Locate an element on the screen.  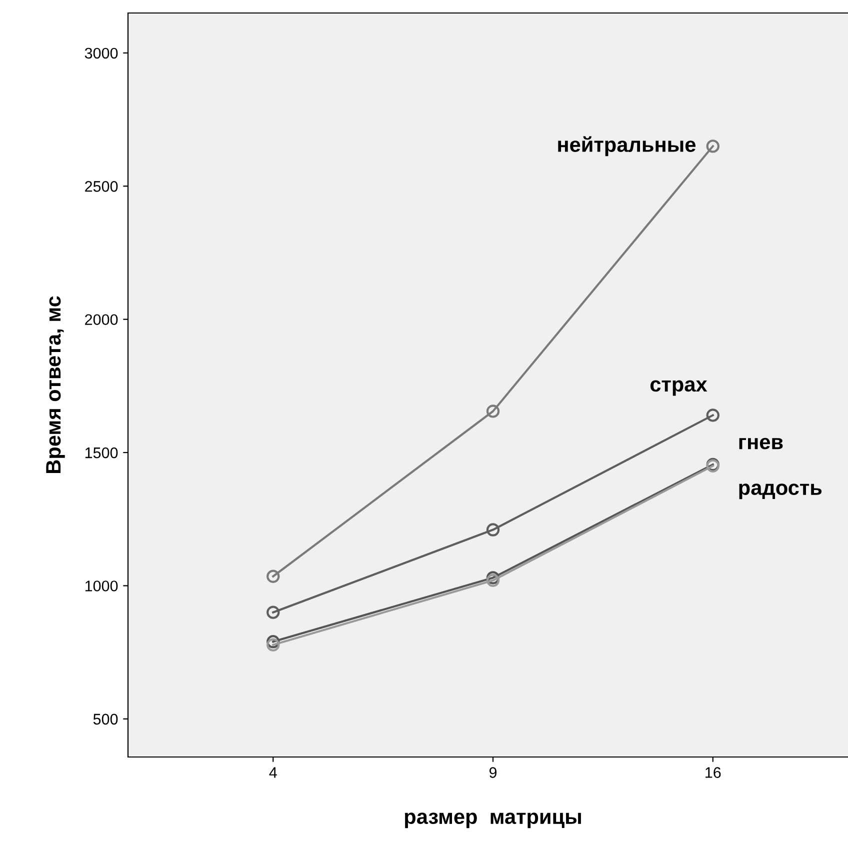
x-tick-label: 16 is located at coordinates (713, 772).